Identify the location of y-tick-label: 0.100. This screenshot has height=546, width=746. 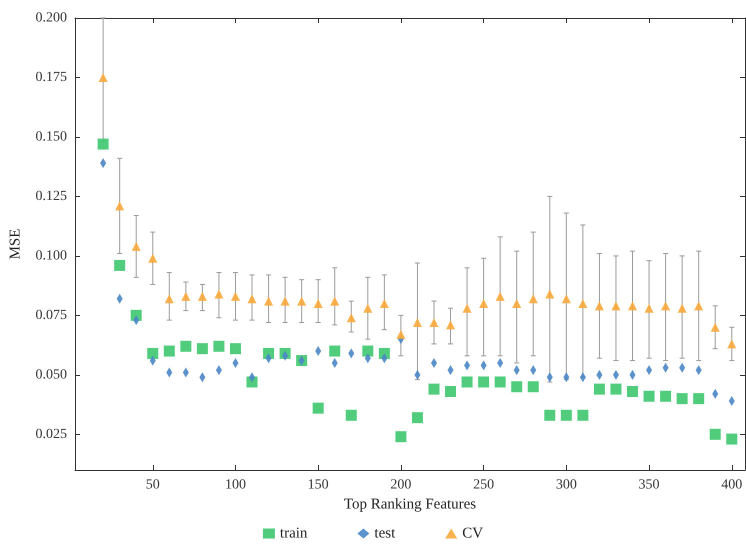
(51, 256).